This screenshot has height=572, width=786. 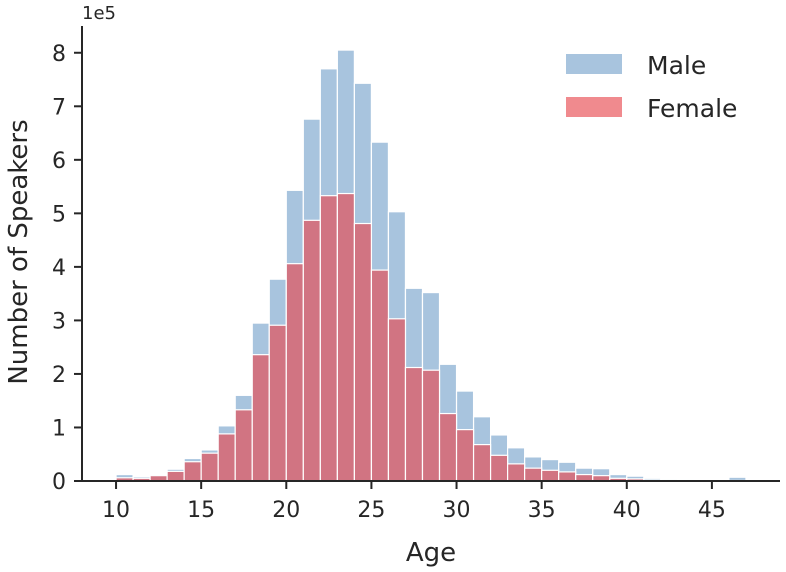 I want to click on x-tick-label: 40, so click(x=627, y=510).